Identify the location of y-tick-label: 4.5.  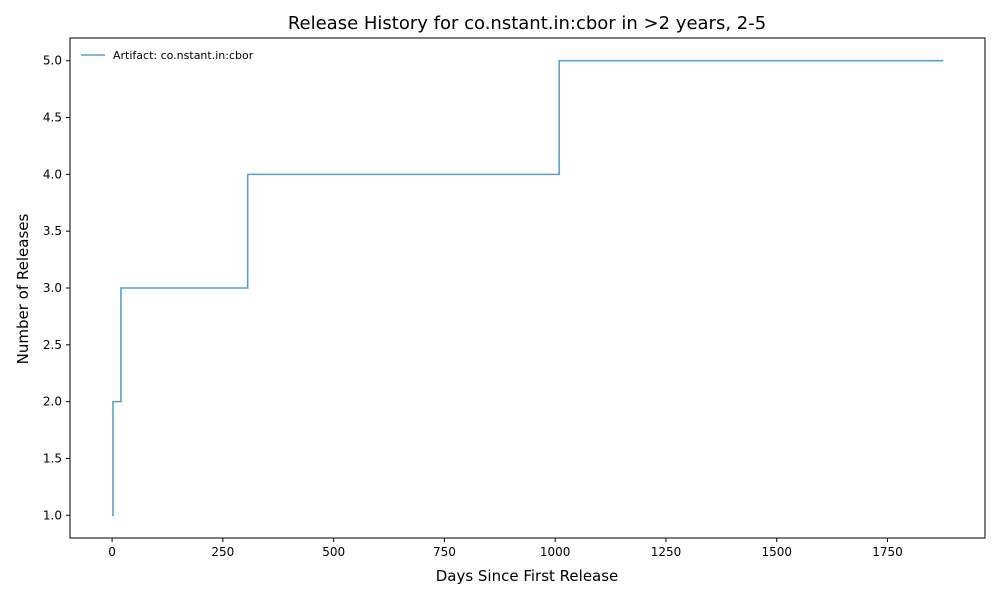
(52, 118).